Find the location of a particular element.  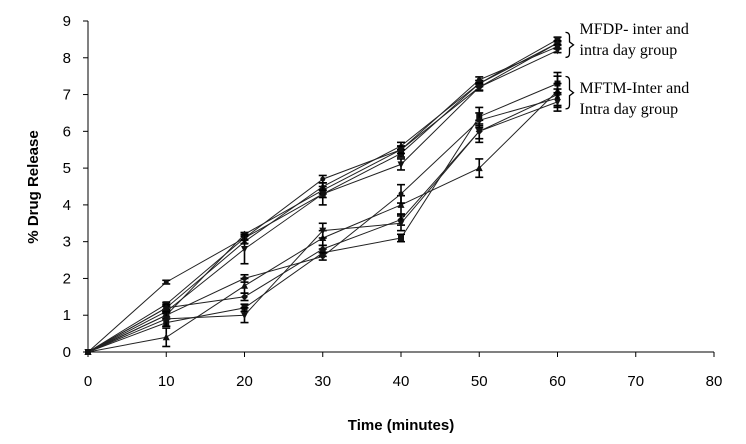

annotation-mftm: MFTM-Inter and Intra day group is located at coordinates (627, 96).